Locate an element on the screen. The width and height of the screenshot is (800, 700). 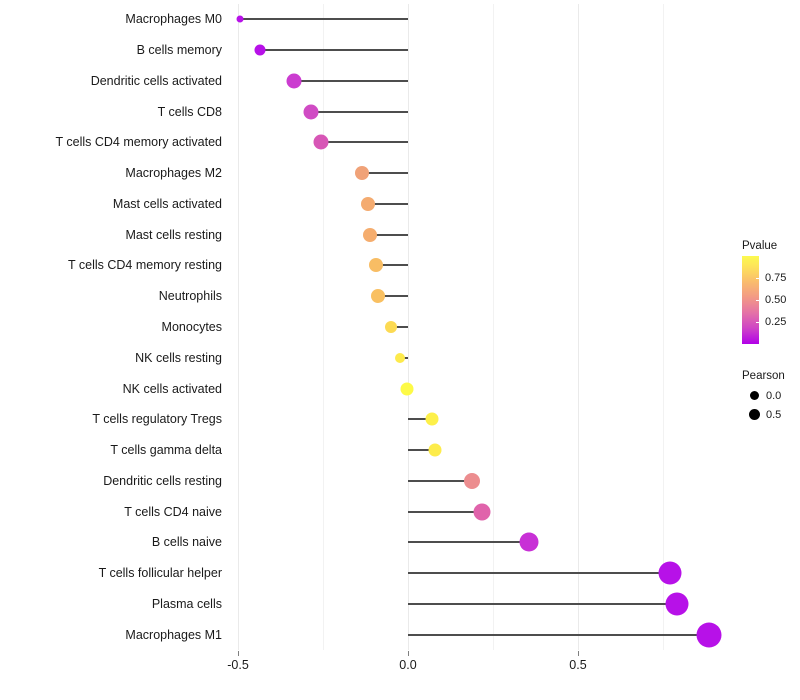
y-axis-tick-label: Monocytes is located at coordinates (191, 327).